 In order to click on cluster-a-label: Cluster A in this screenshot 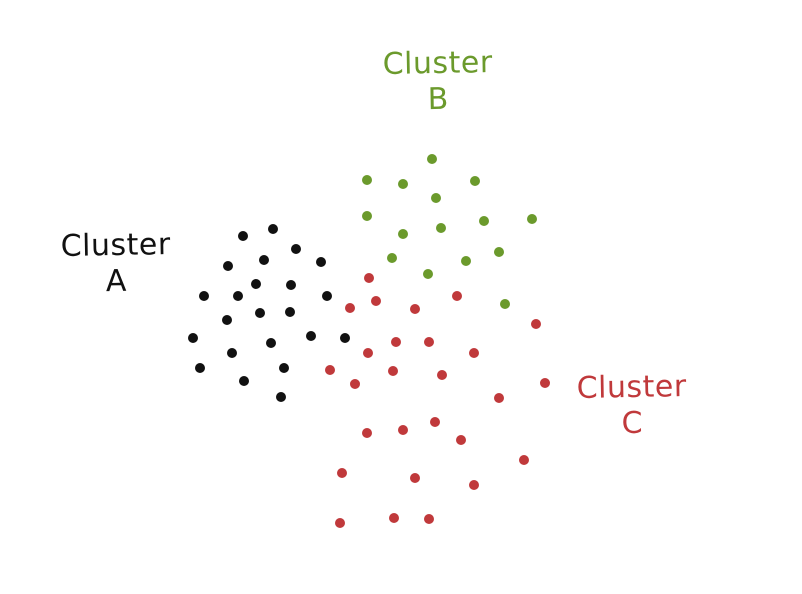, I will do `click(115, 264)`.